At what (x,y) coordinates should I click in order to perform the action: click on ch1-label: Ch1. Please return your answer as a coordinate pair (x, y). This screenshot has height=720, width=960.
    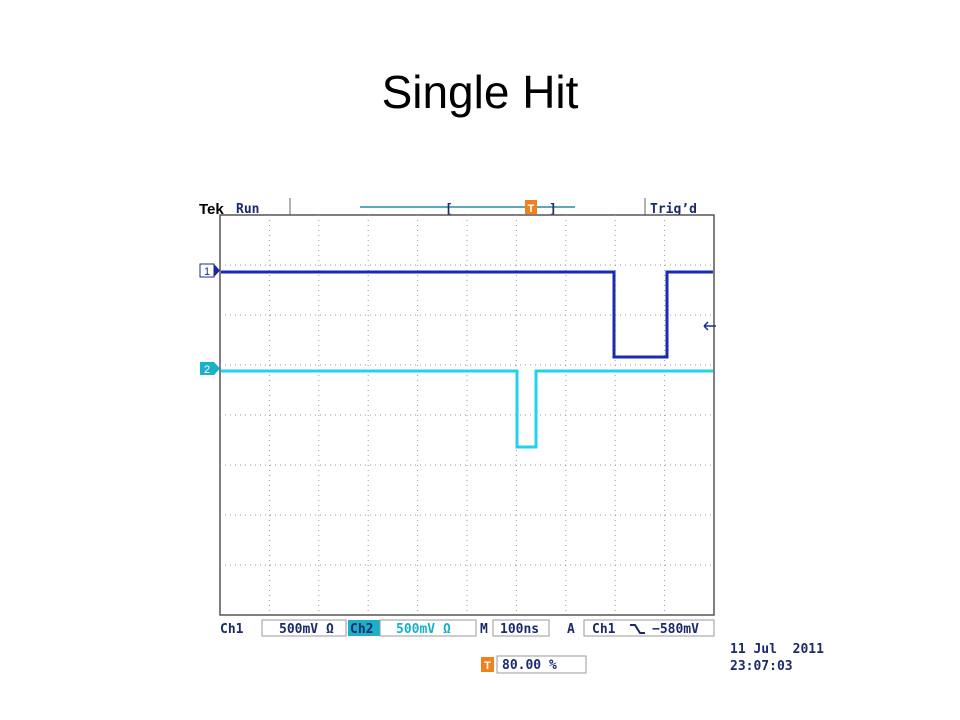
    Looking at the image, I should click on (232, 629).